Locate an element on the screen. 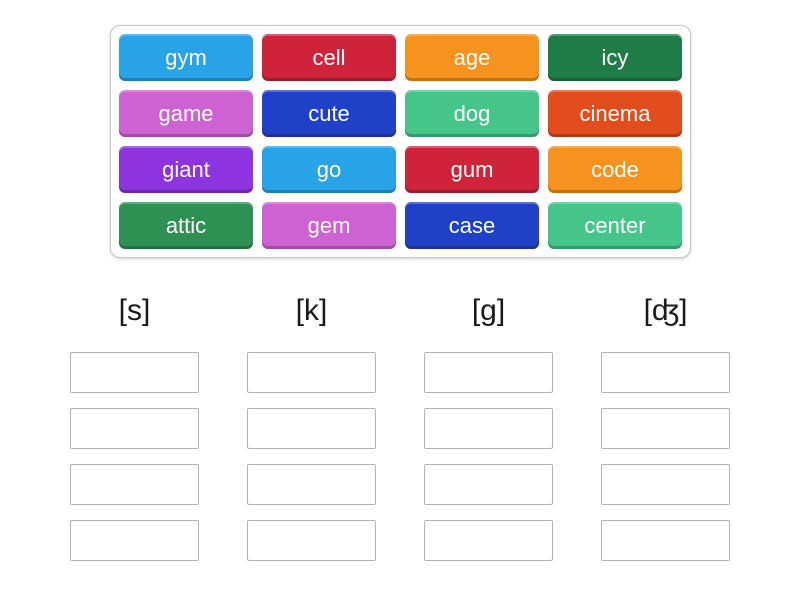 This screenshot has height=600, width=800. word-tile: giant is located at coordinates (186, 169).